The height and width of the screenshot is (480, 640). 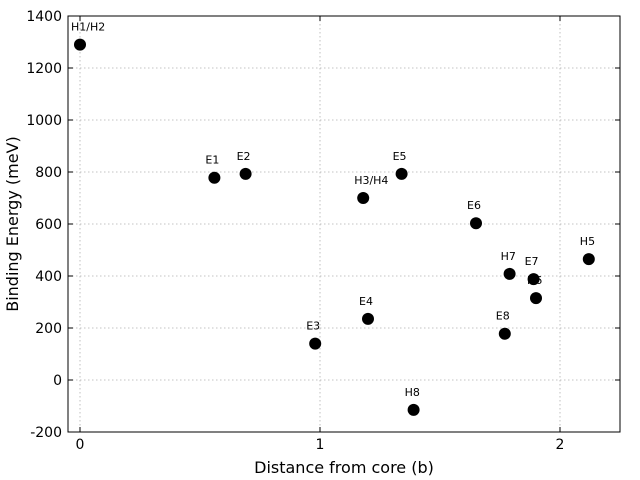 What do you see at coordinates (48, 173) in the screenshot?
I see `y-tick-label: 800` at bounding box center [48, 173].